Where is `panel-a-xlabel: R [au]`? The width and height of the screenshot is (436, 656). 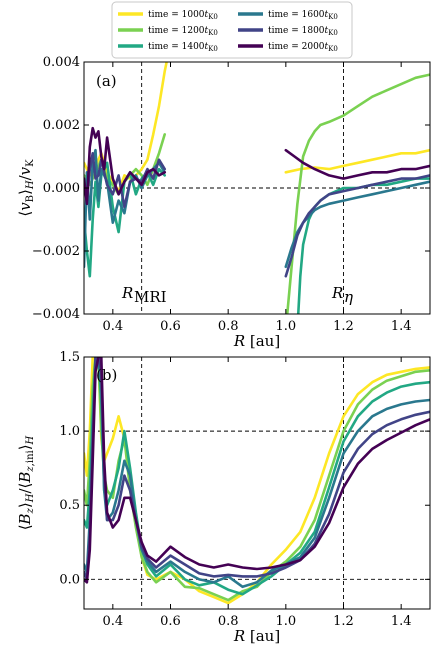 panel-a-xlabel: R [au] is located at coordinates (256, 341).